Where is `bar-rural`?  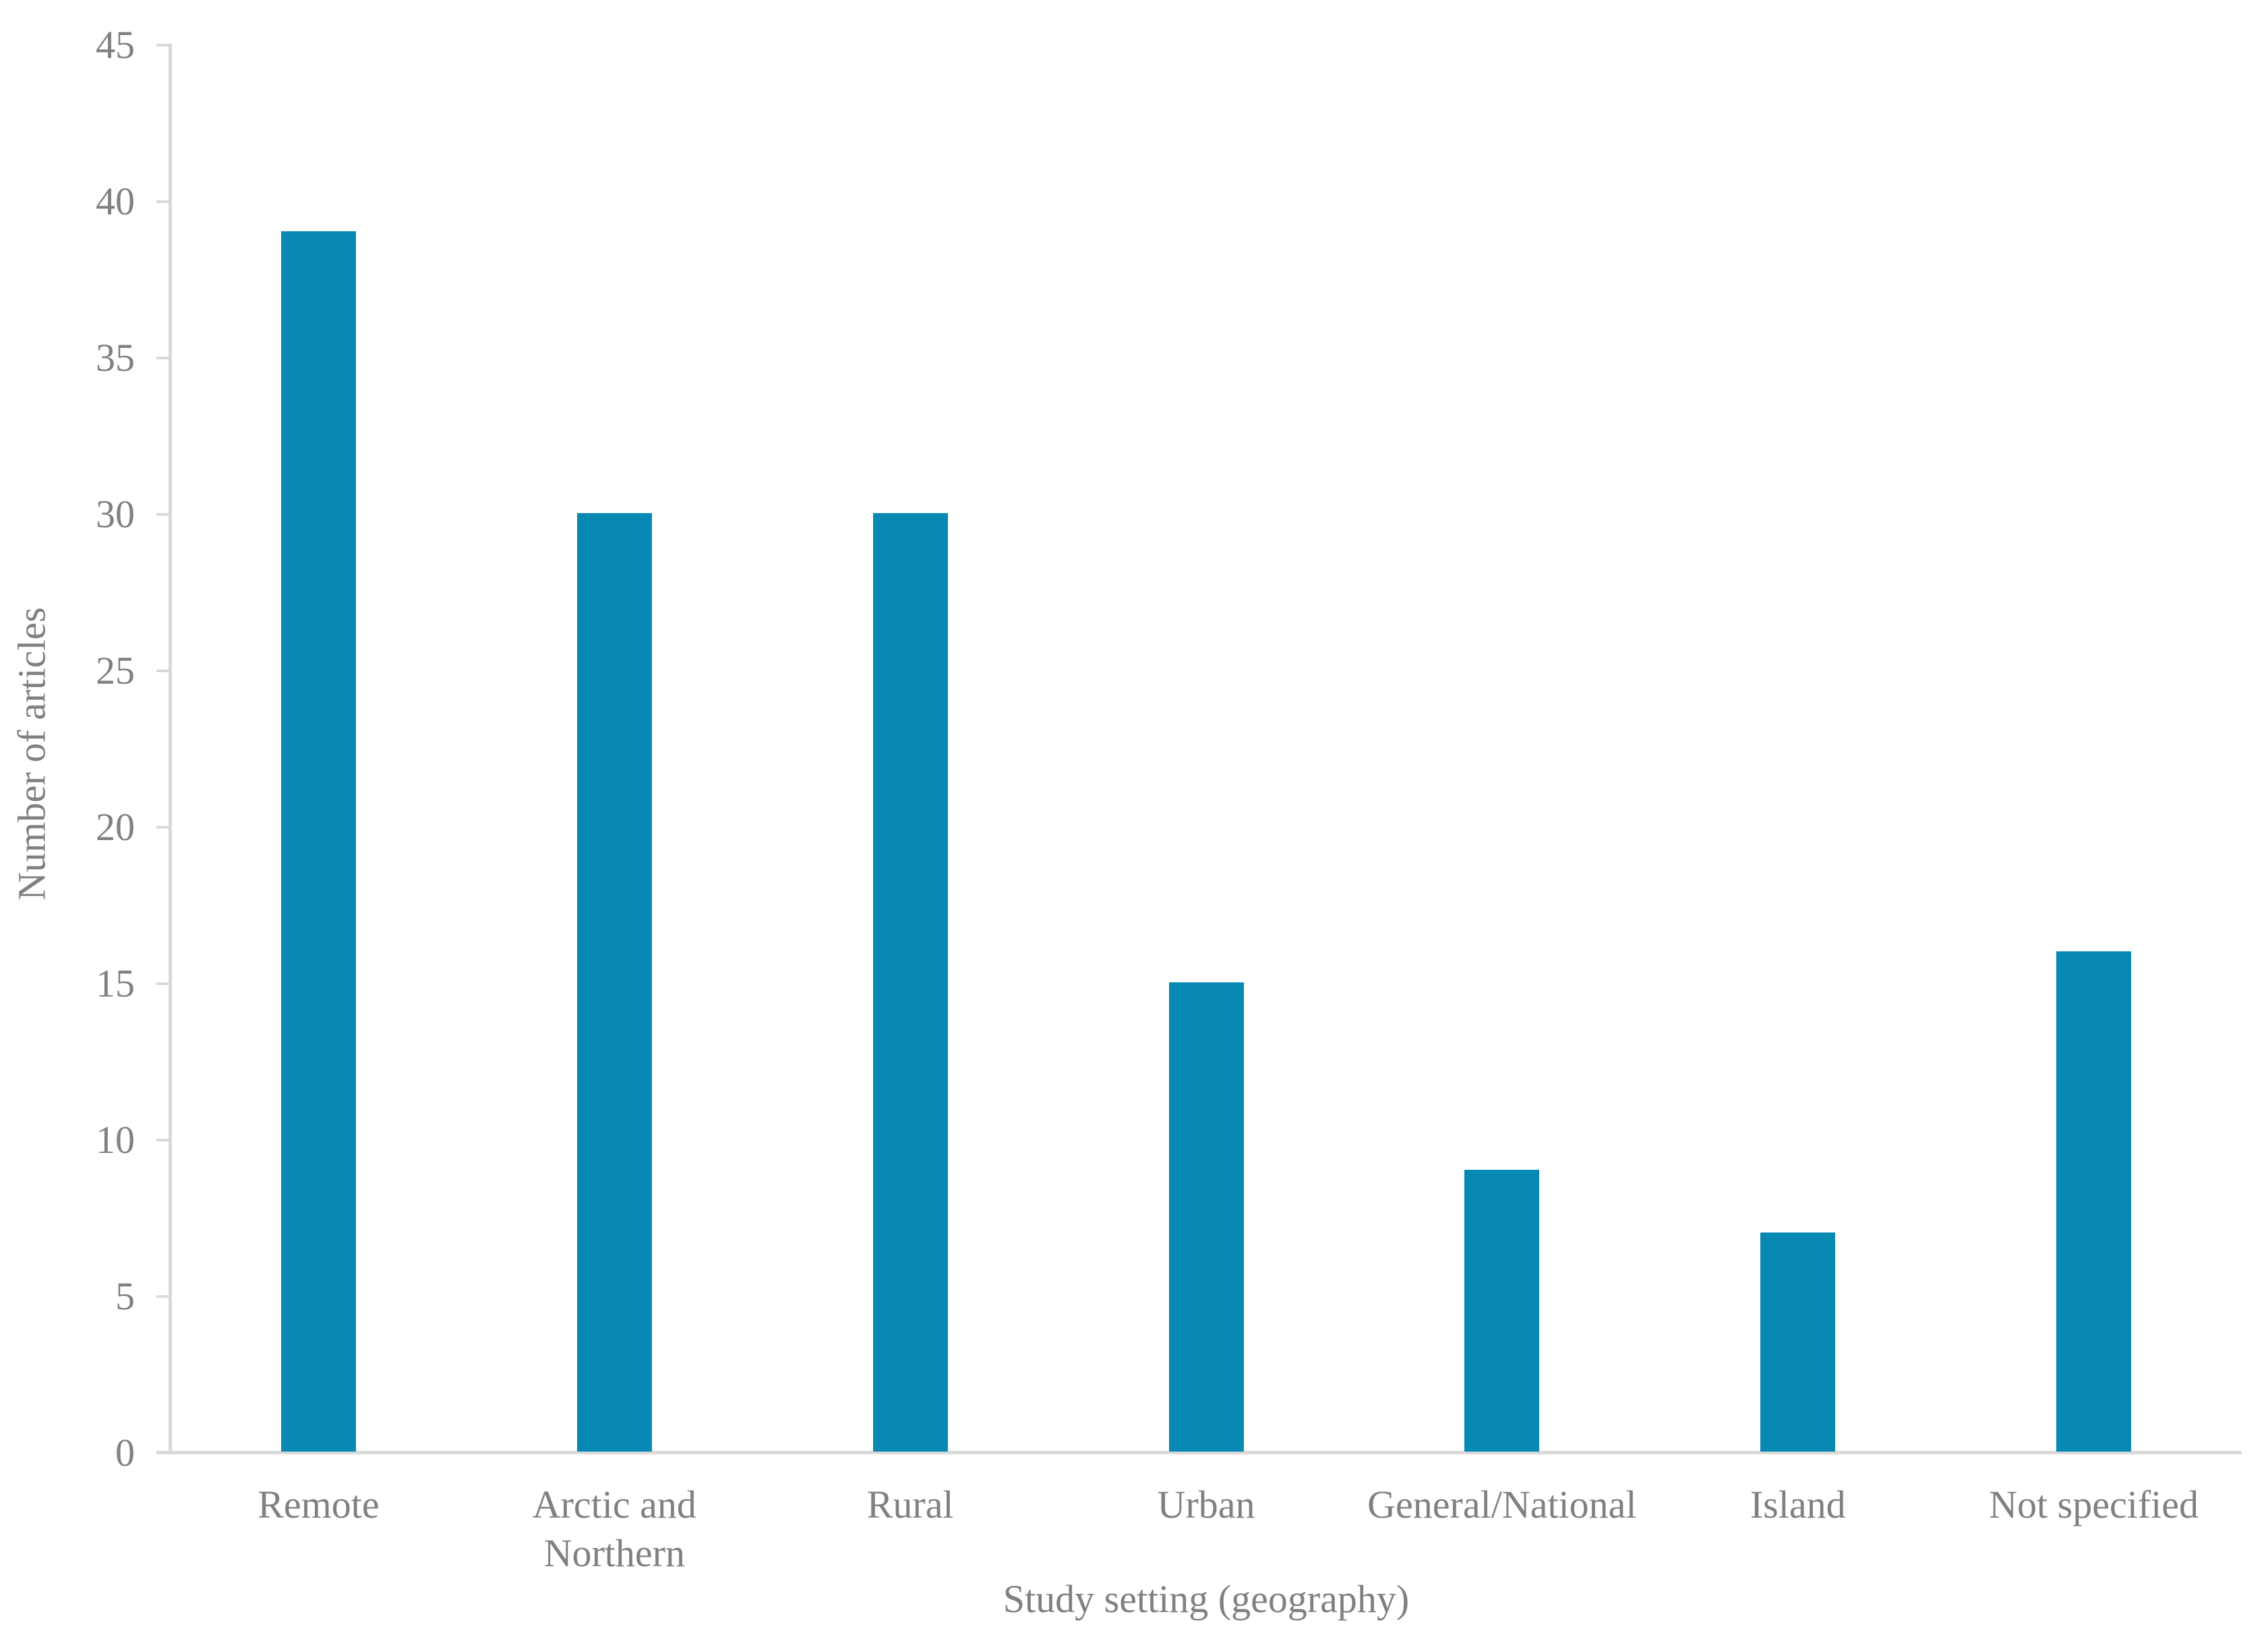
bar-rural is located at coordinates (910, 983).